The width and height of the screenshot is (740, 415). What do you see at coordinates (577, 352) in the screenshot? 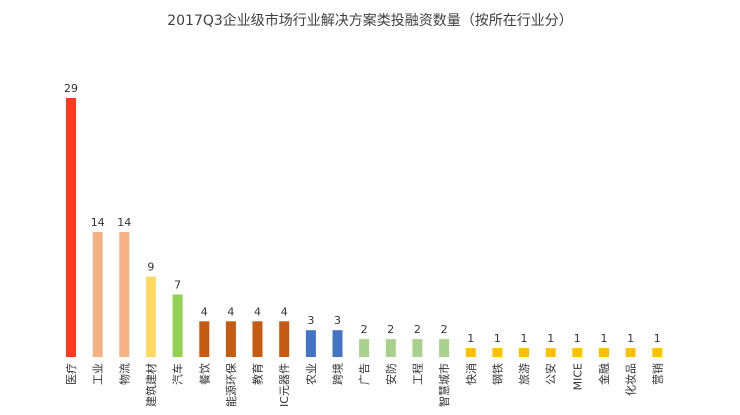
I see `bar-MICE` at bounding box center [577, 352].